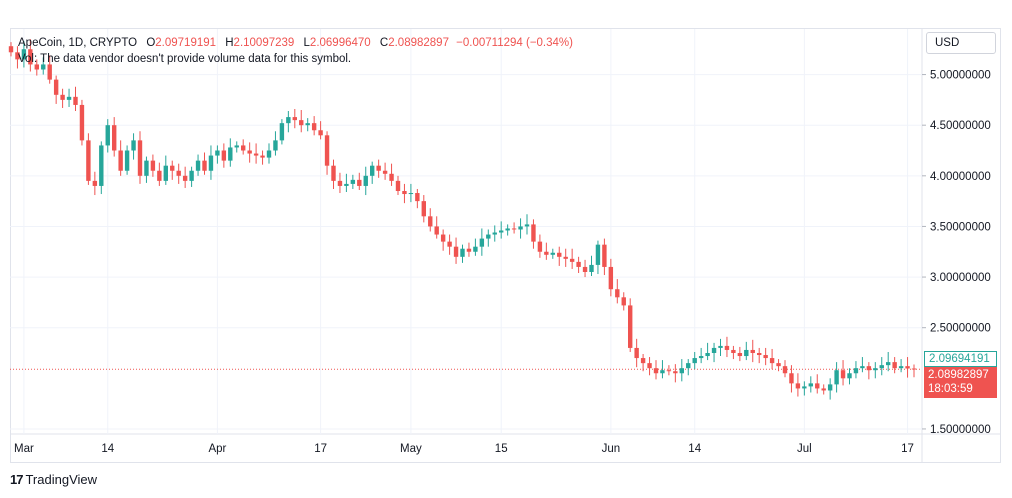 The width and height of the screenshot is (1012, 498). What do you see at coordinates (961, 43) in the screenshot?
I see `currency-button: USD` at bounding box center [961, 43].